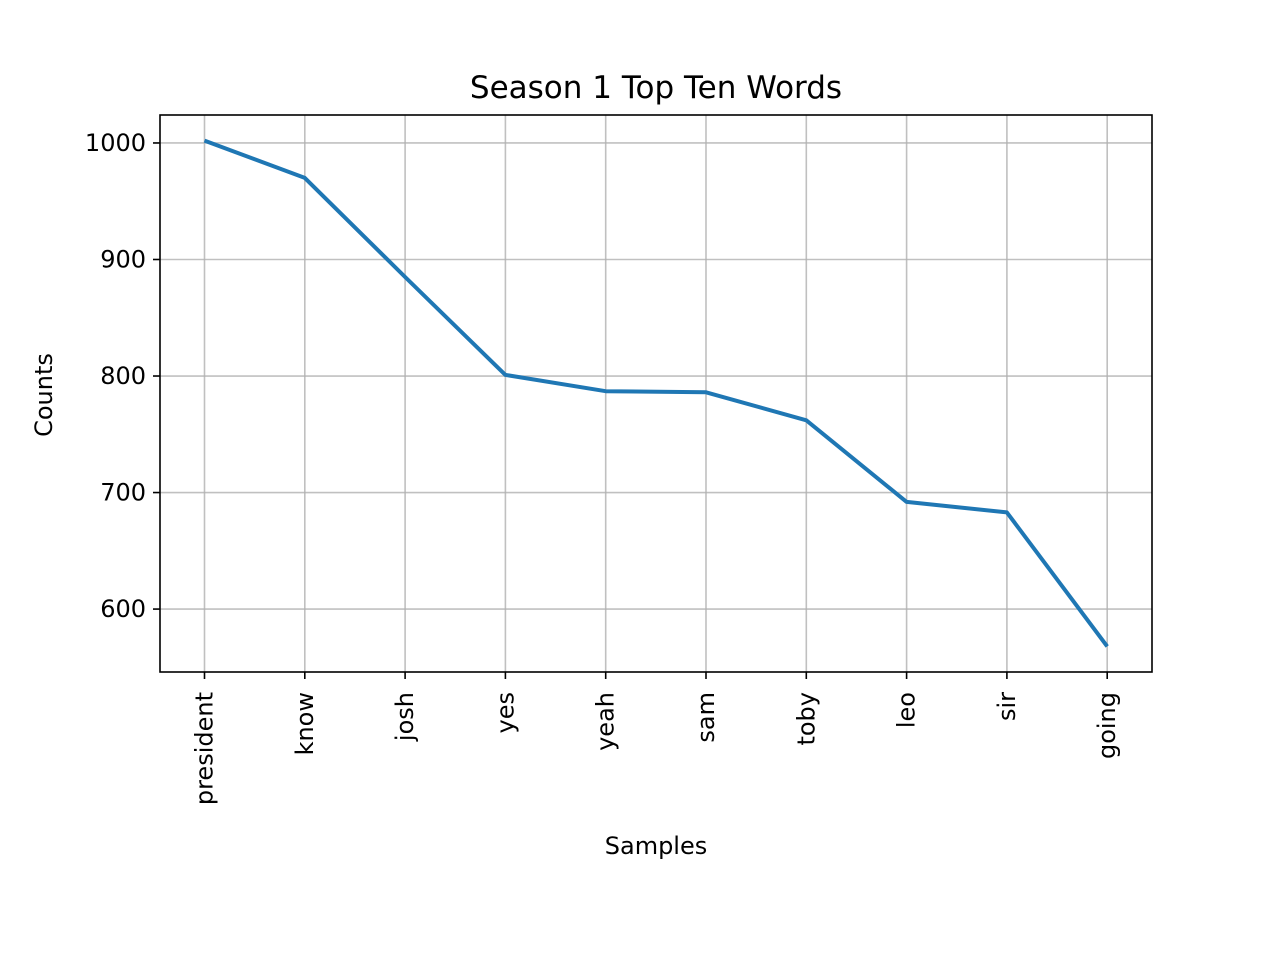  Describe the element at coordinates (123, 259) in the screenshot. I see `y-tick-label: 900` at that location.